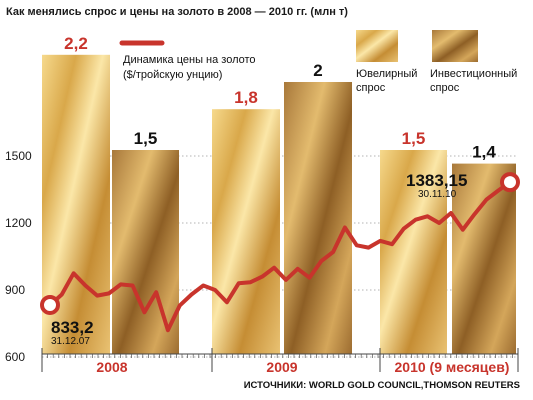 This screenshot has height=400, width=533. I want to click on price-start-marker, so click(50, 304).